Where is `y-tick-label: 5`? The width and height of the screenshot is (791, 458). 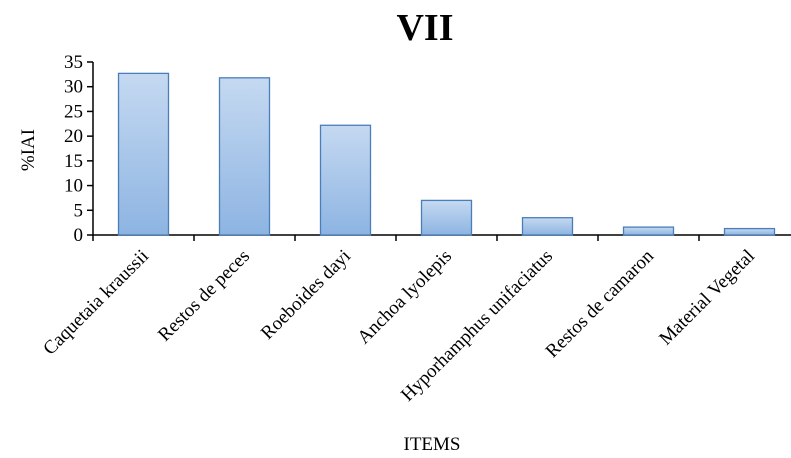
y-tick-label: 5 is located at coordinates (79, 210).